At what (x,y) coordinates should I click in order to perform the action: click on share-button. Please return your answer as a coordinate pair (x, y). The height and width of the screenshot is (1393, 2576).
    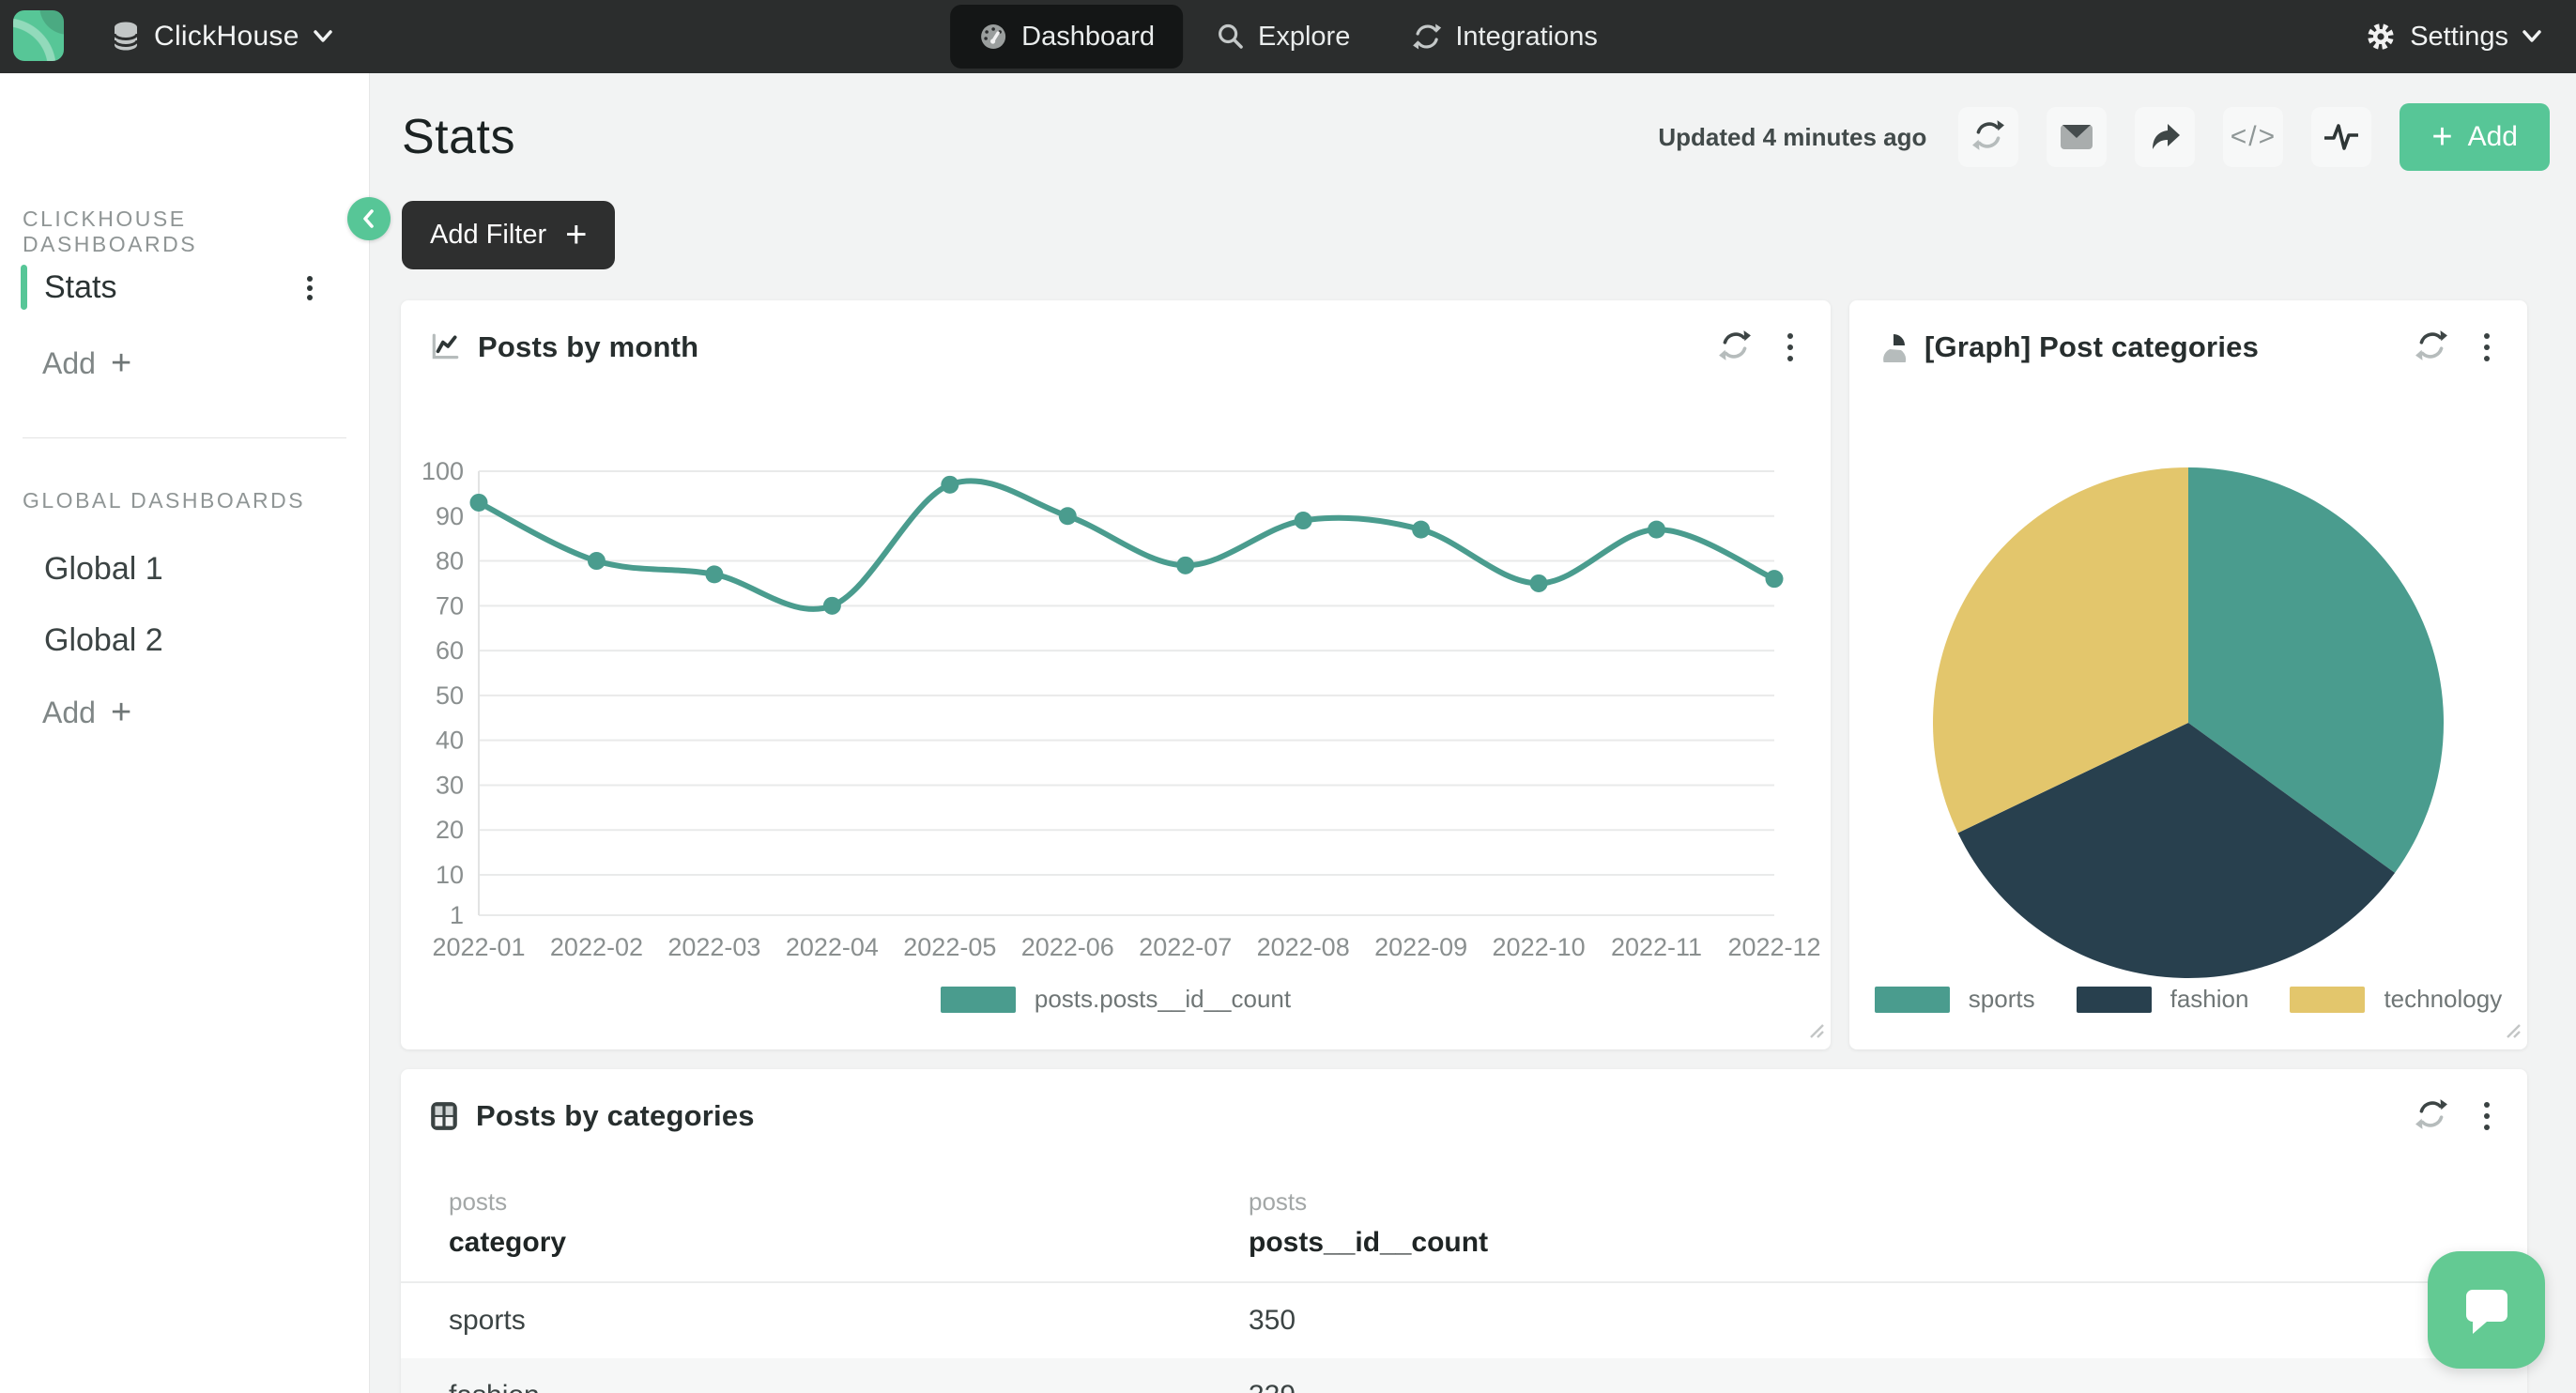
    Looking at the image, I should click on (2166, 137).